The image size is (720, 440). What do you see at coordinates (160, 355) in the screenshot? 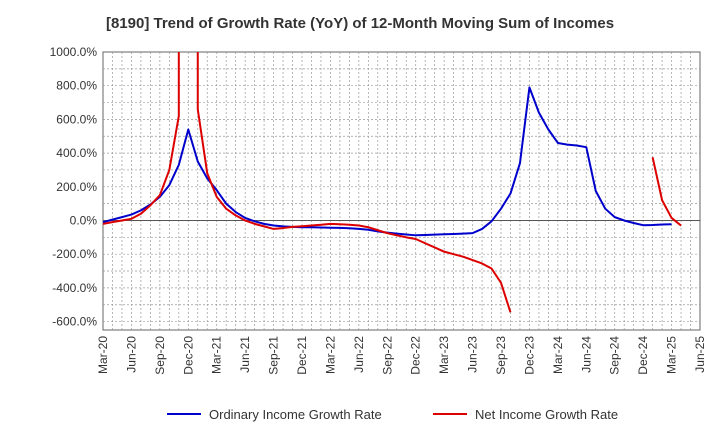
I see `x-tick-label: Sep-20` at bounding box center [160, 355].